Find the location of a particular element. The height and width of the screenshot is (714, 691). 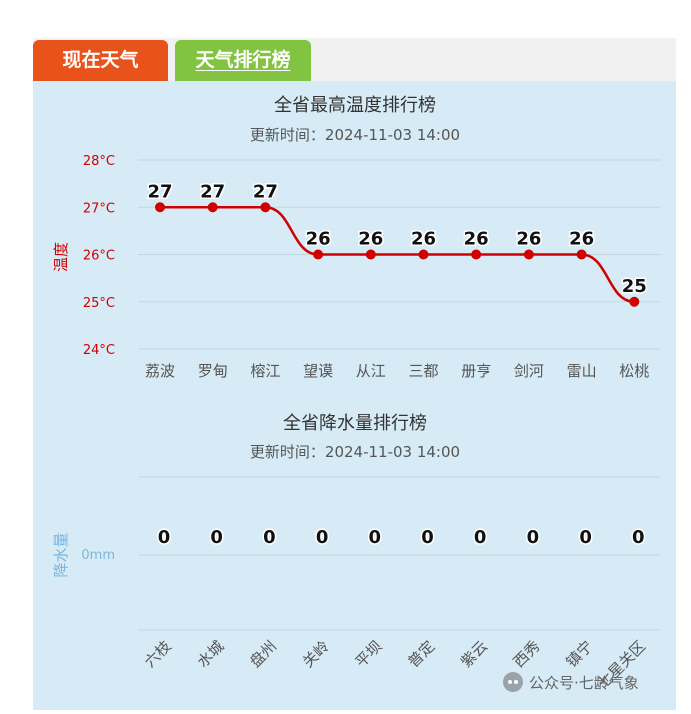

temperature-line is located at coordinates (397, 254).